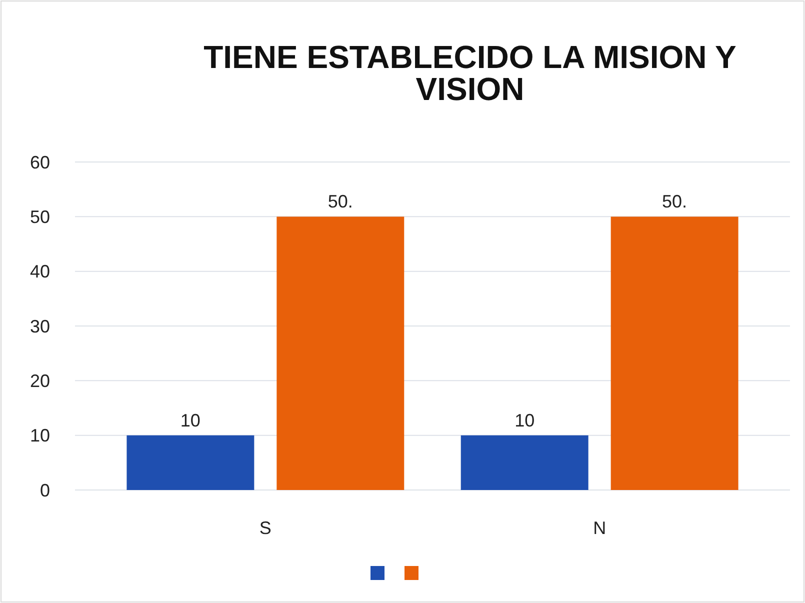  What do you see at coordinates (40, 436) in the screenshot?
I see `y-tick-label: 10` at bounding box center [40, 436].